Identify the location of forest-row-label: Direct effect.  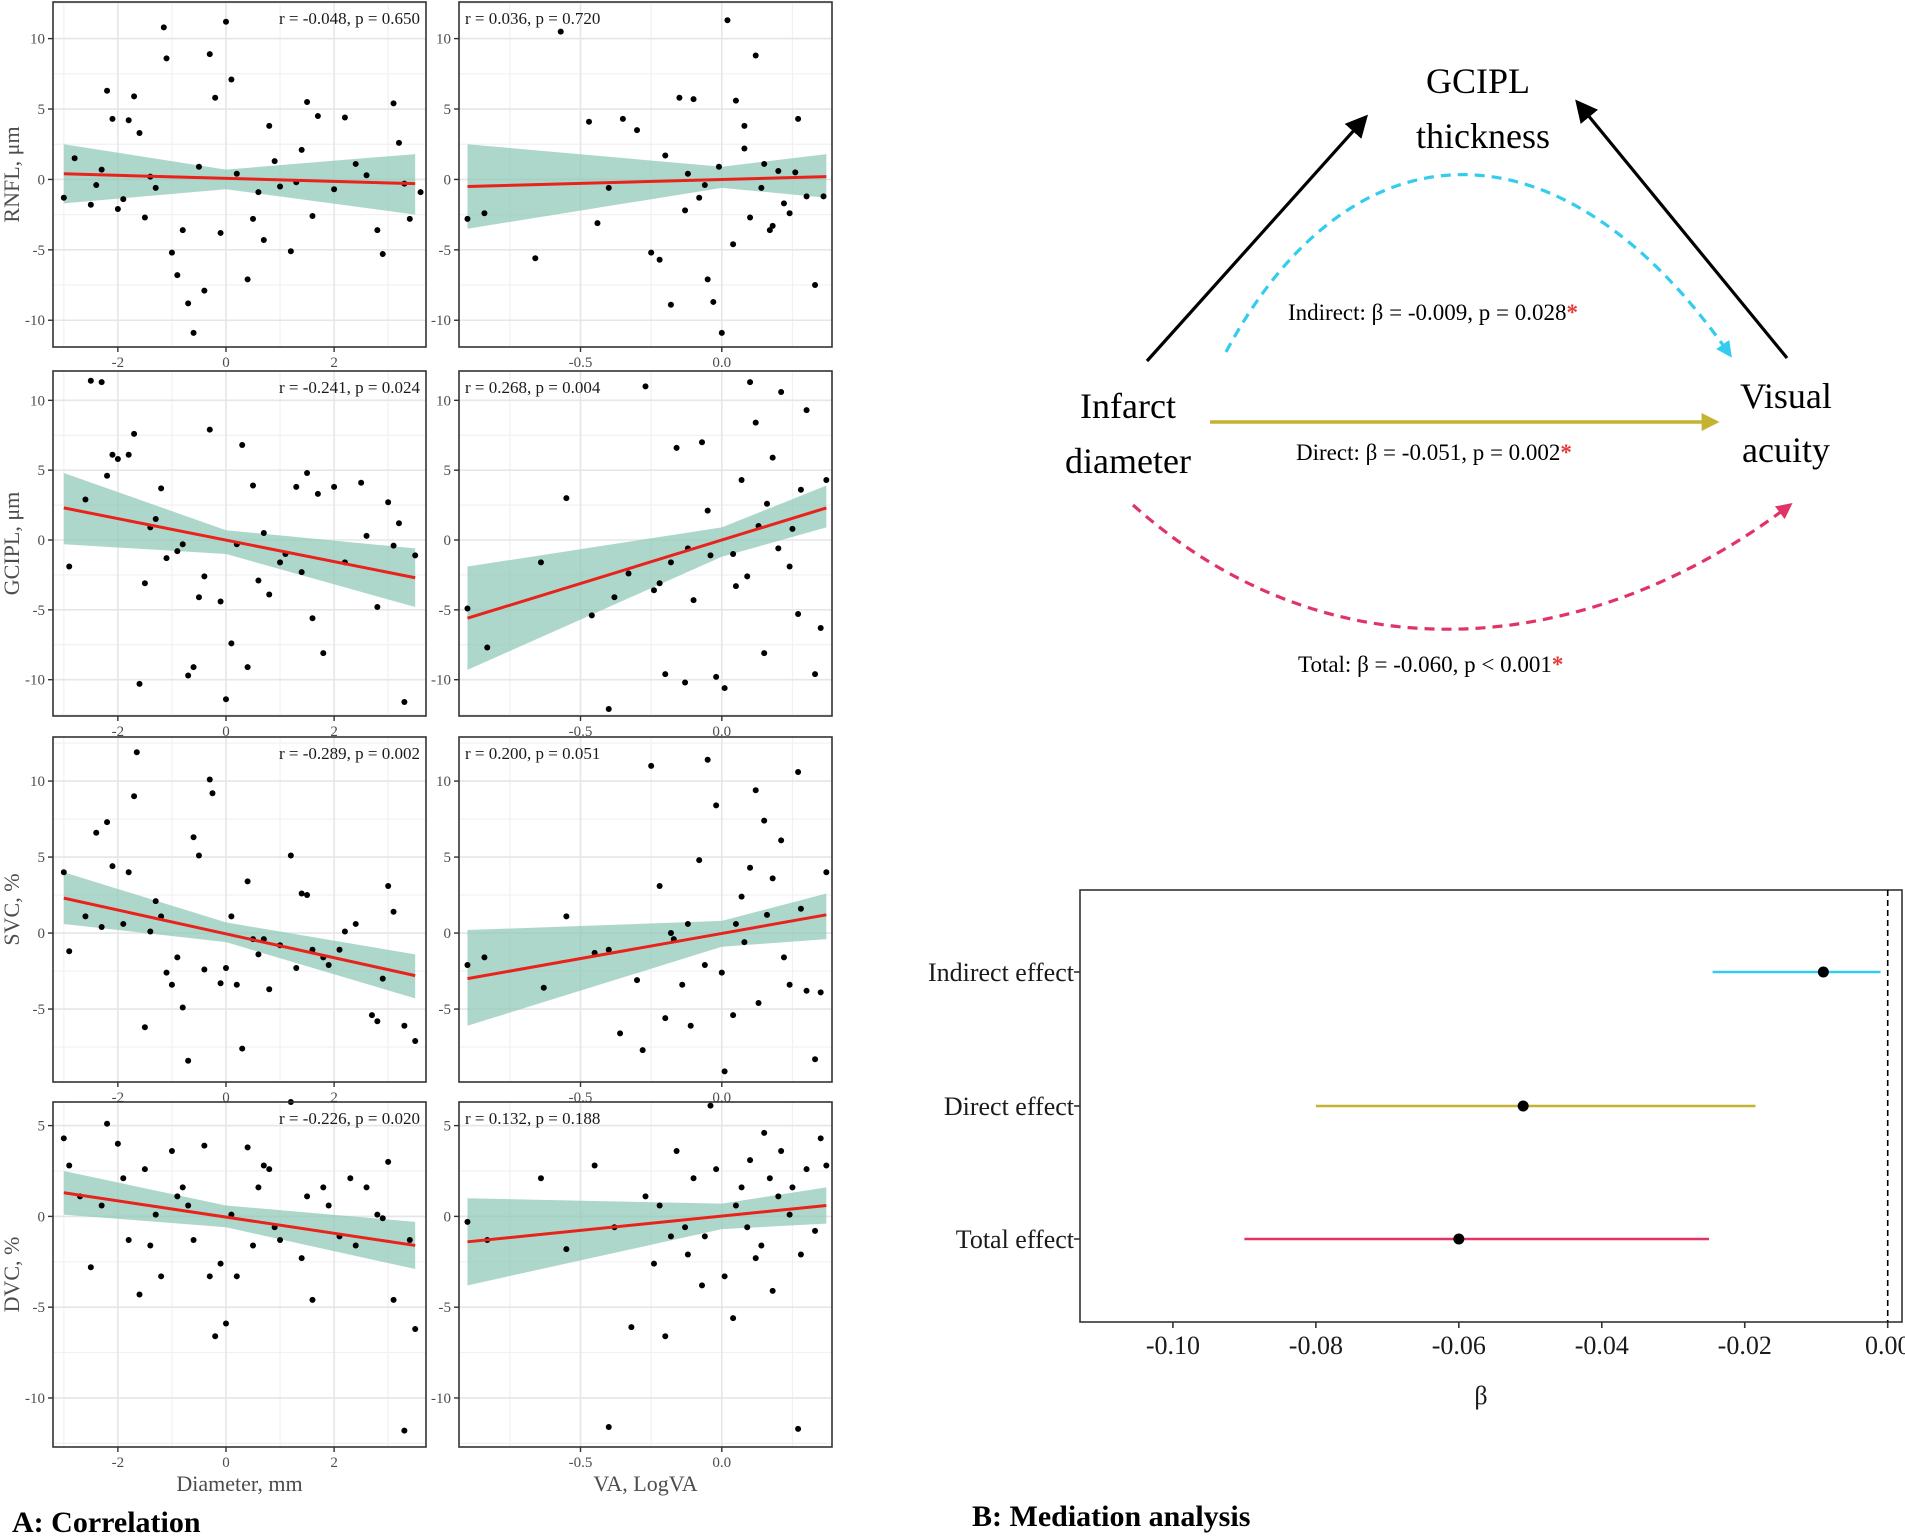
(1009, 1106).